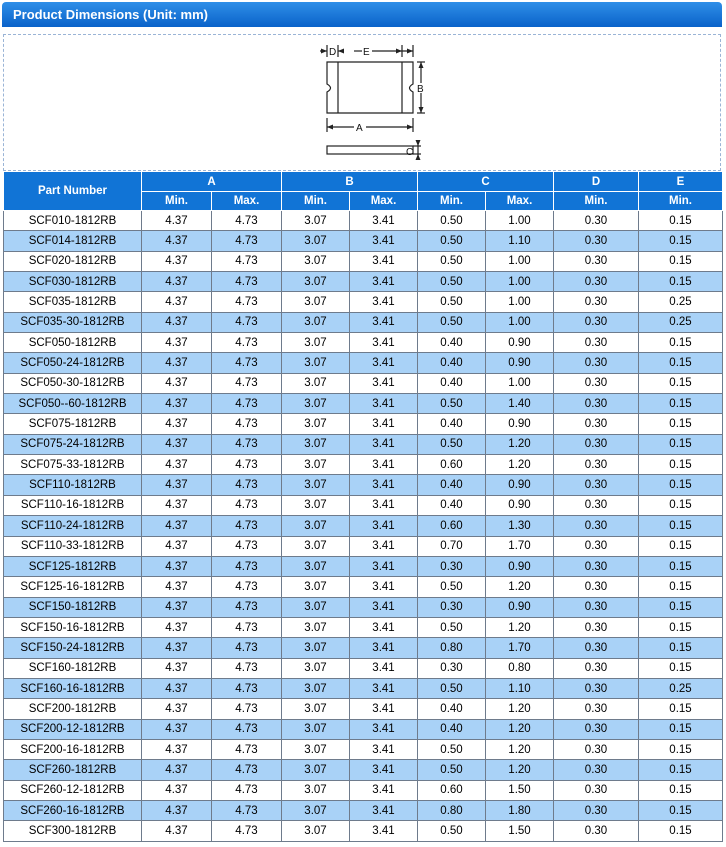 This screenshot has height=847, width=726. Describe the element at coordinates (72, 627) in the screenshot. I see `part-number-cell: SCF150-16-1812RB` at that location.